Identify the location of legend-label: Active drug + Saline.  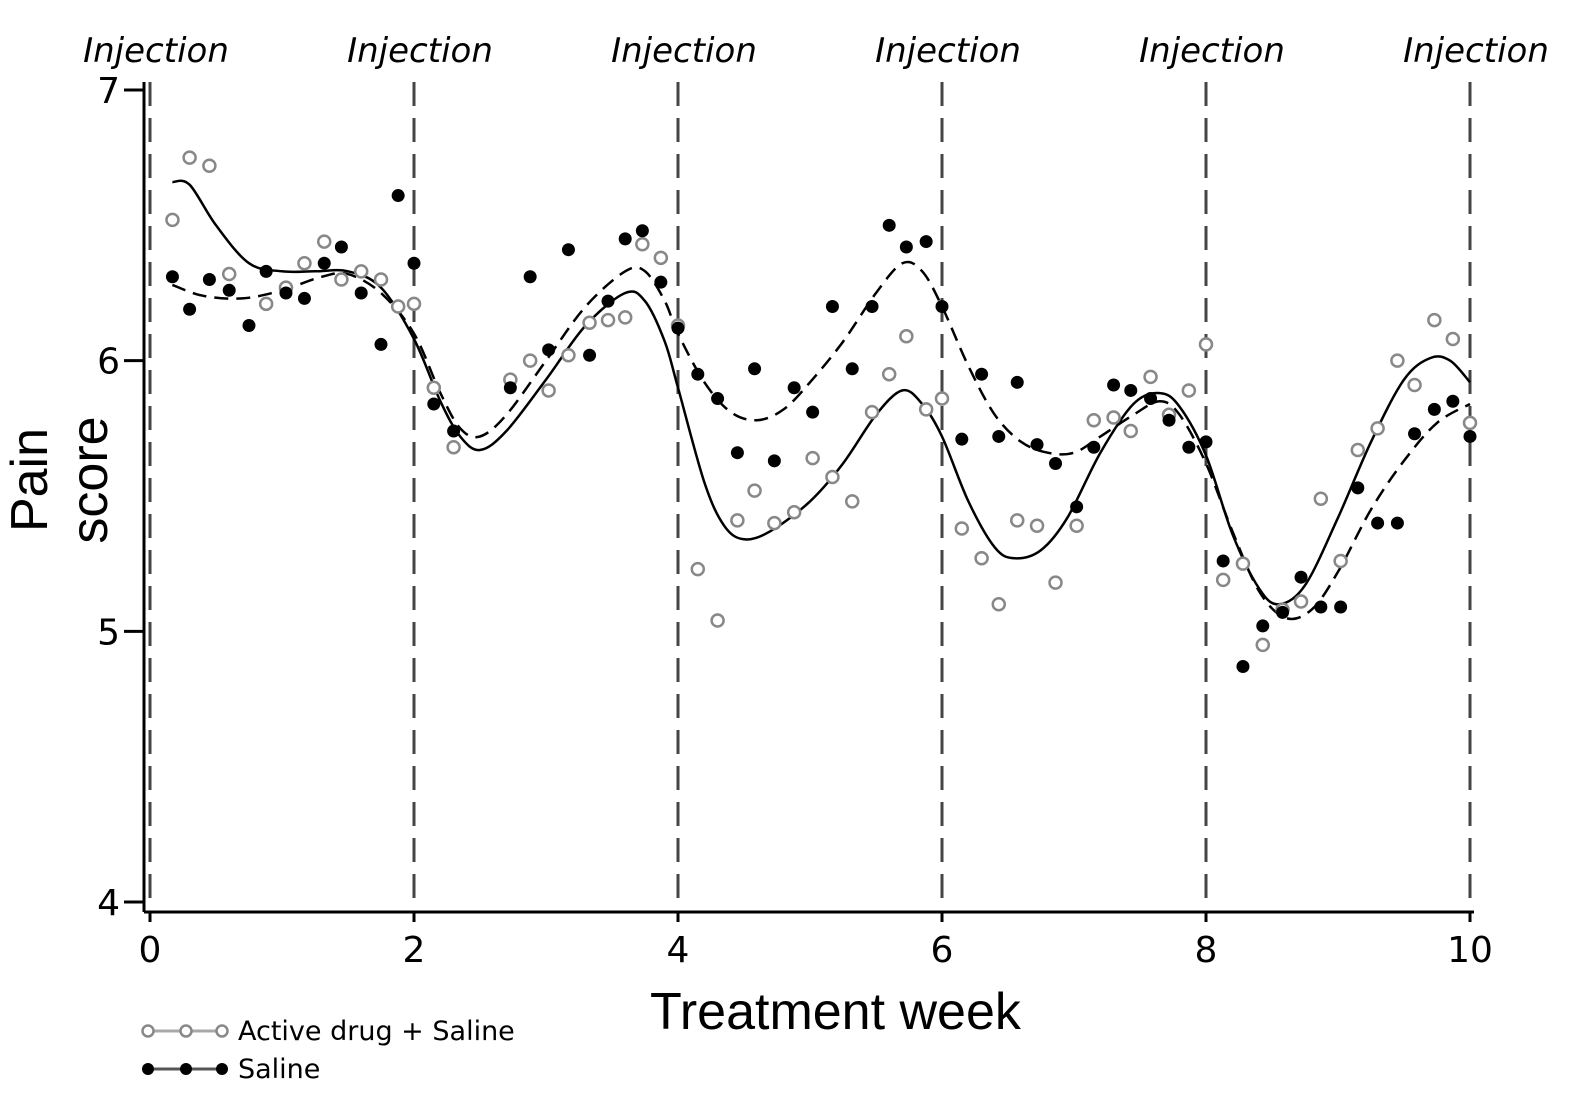
(376, 1031).